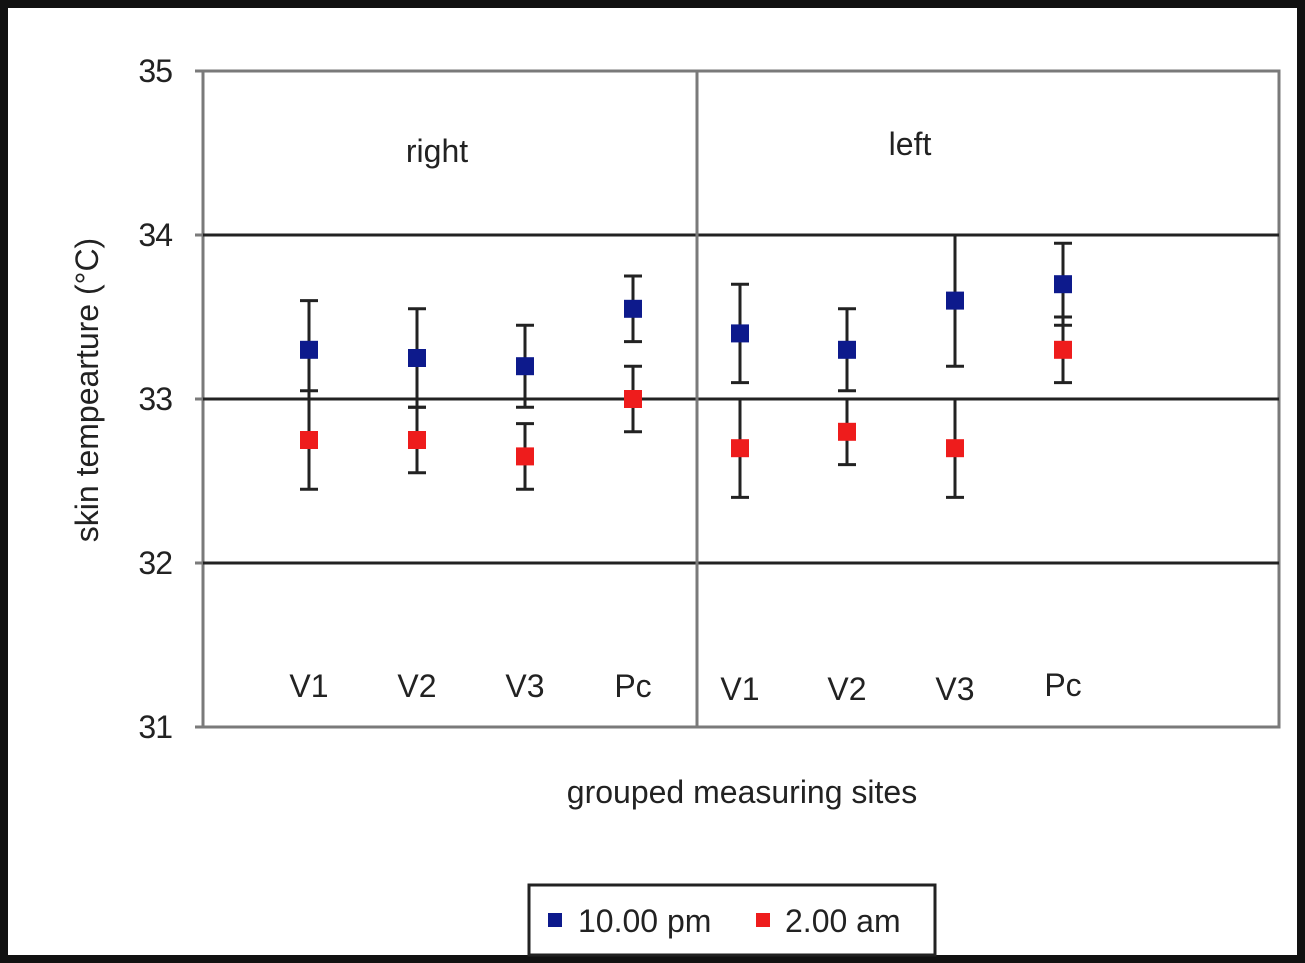 This screenshot has width=1305, height=963. What do you see at coordinates (155, 235) in the screenshot?
I see `y-tick-label-34: 34` at bounding box center [155, 235].